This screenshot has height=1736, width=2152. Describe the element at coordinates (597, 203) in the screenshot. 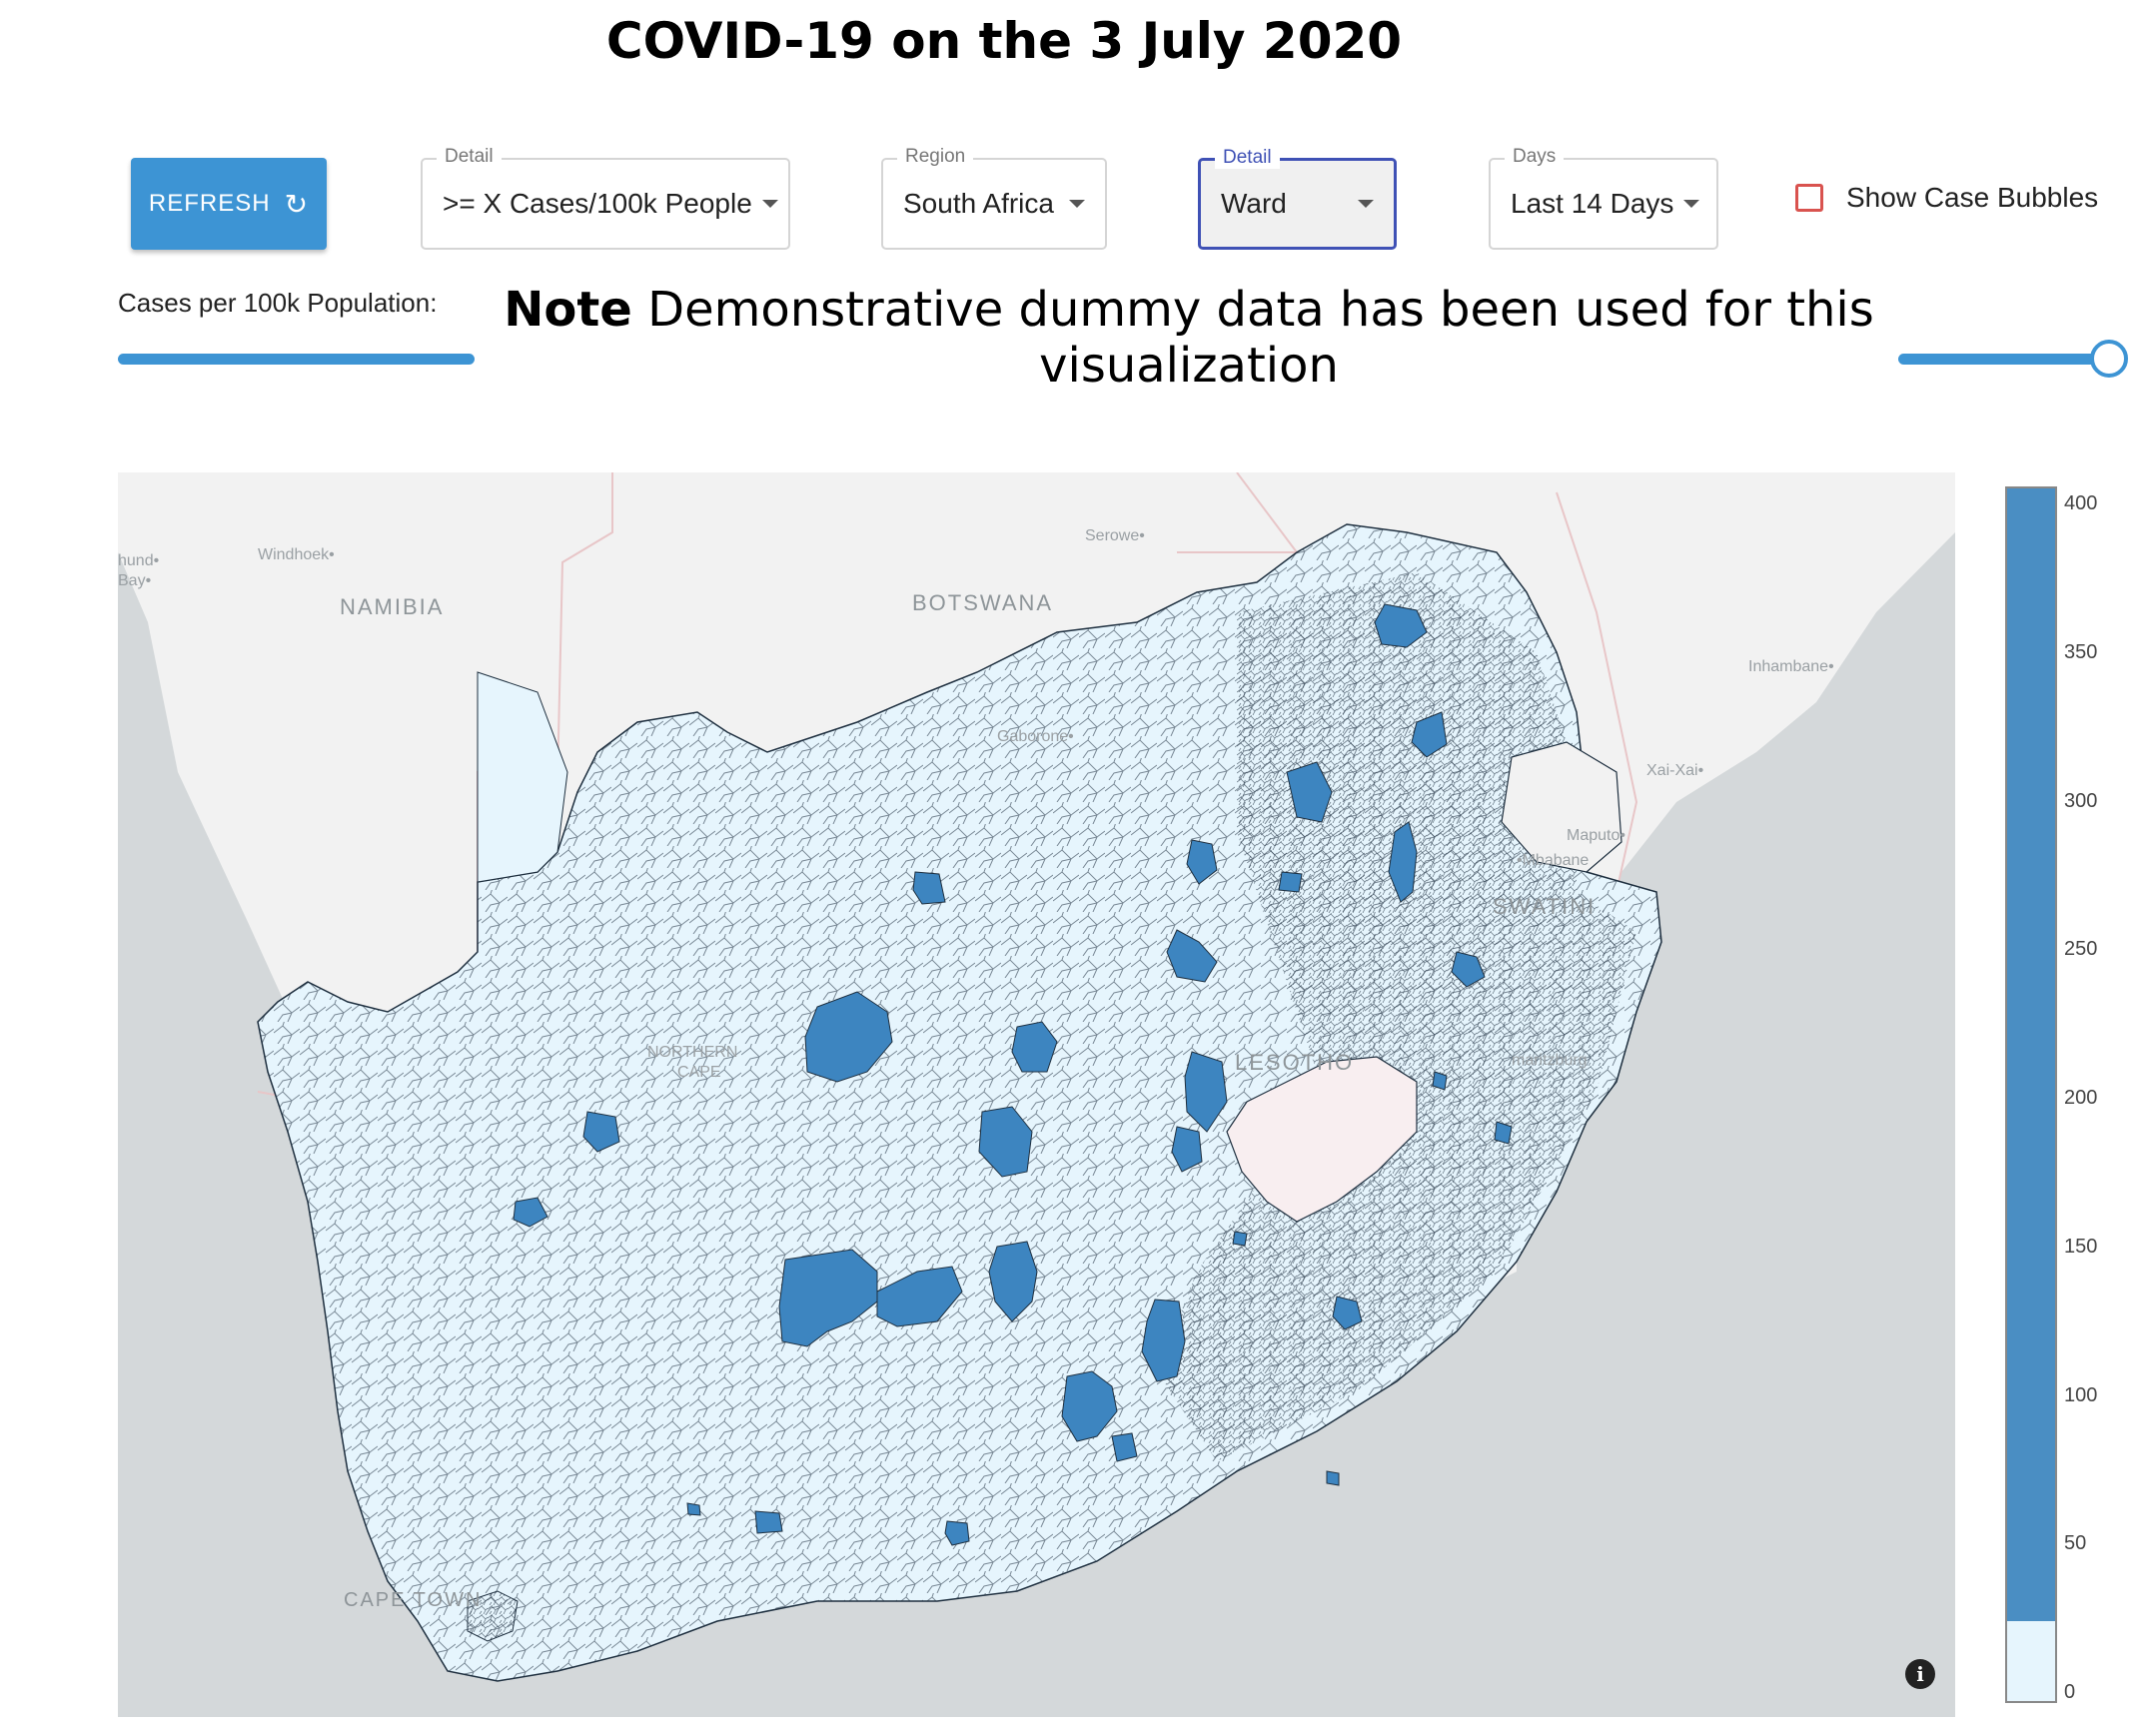

I see `detail-select-value: >= X Cases/100k People` at that location.